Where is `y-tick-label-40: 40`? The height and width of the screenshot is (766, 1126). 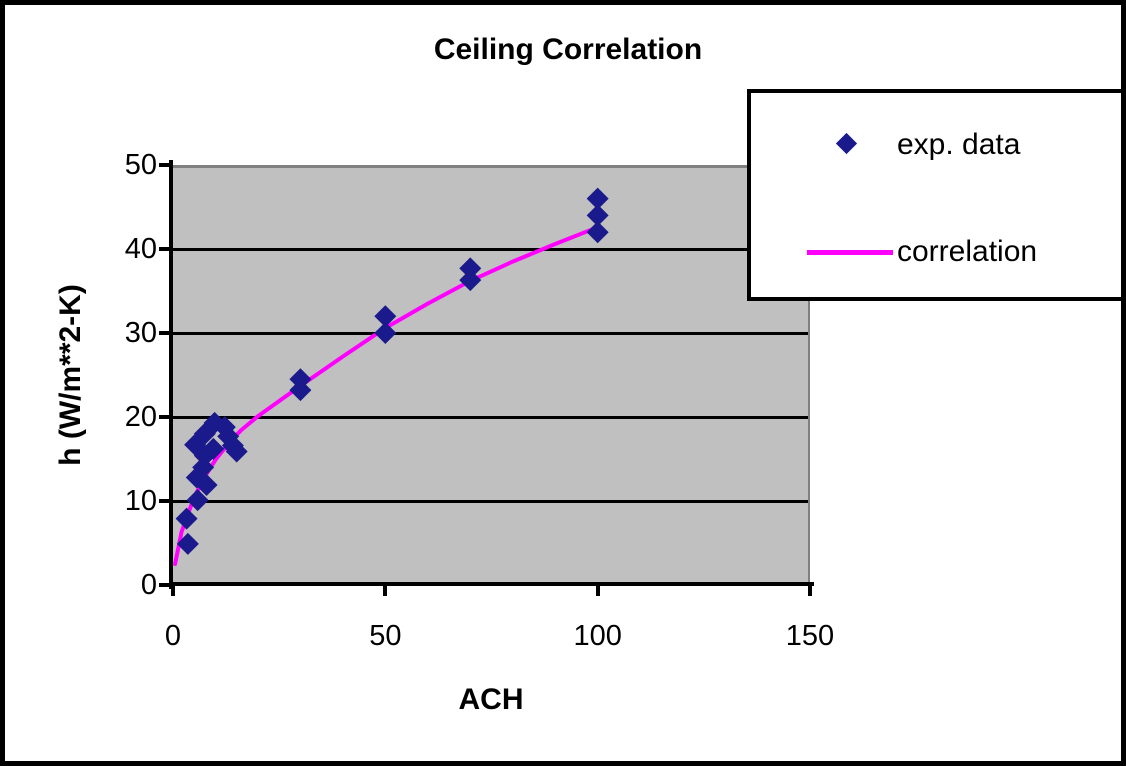
y-tick-label-40: 40 is located at coordinates (140, 249).